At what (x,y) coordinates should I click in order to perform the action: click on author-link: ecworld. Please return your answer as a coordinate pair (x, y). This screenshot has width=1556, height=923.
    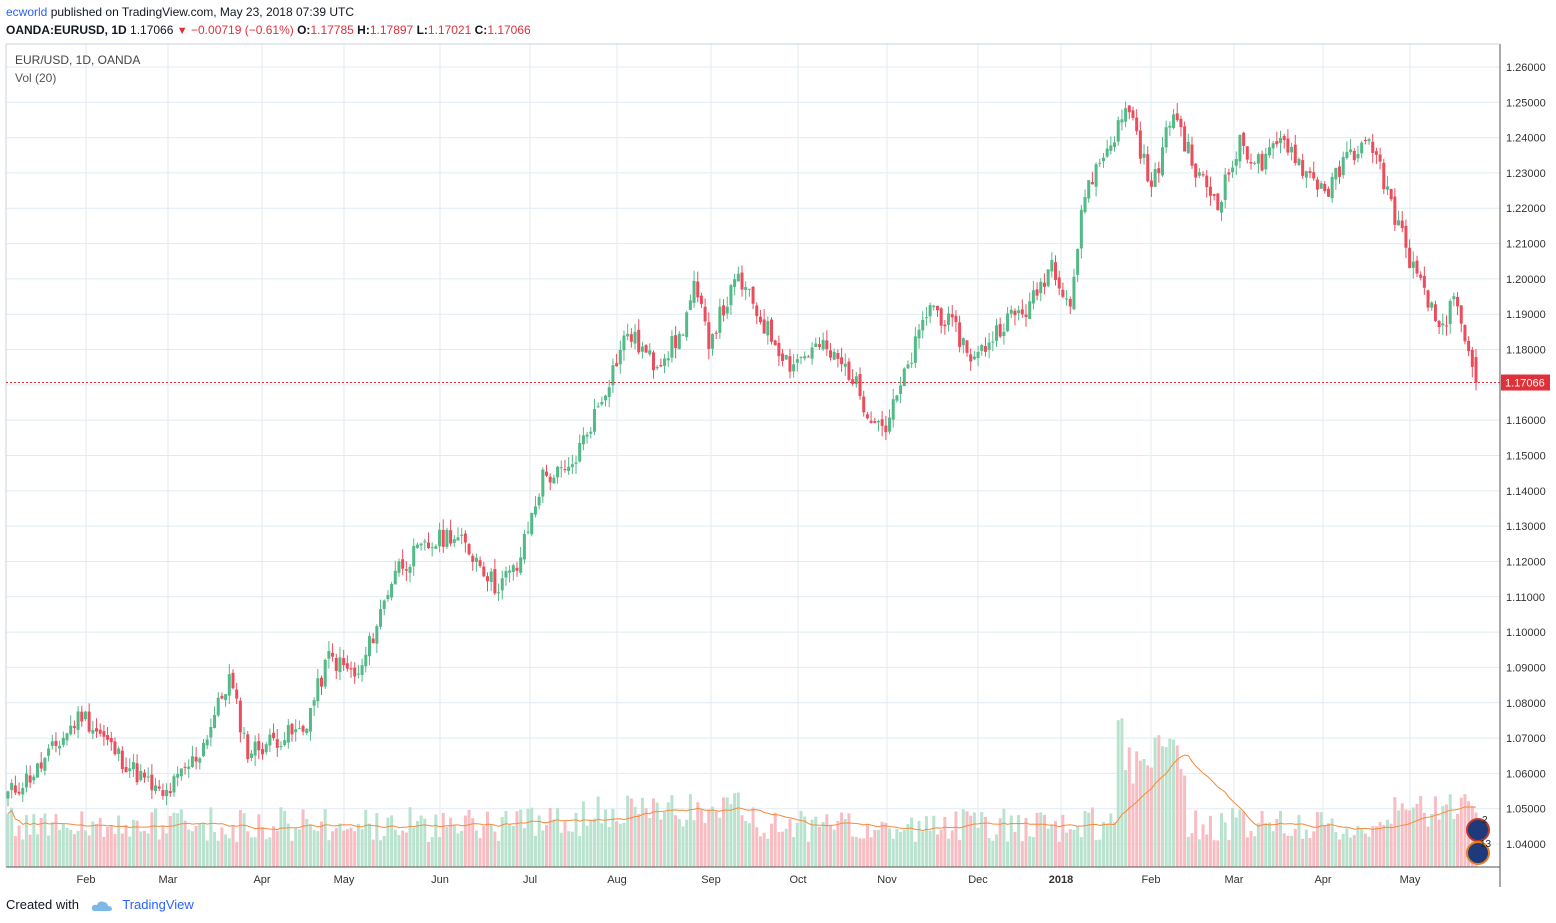
    Looking at the image, I should click on (27, 12).